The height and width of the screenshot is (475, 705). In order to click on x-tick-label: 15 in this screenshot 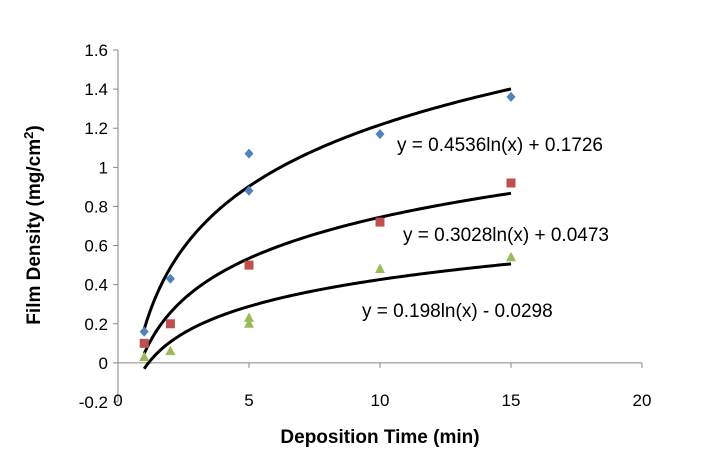, I will do `click(511, 400)`.